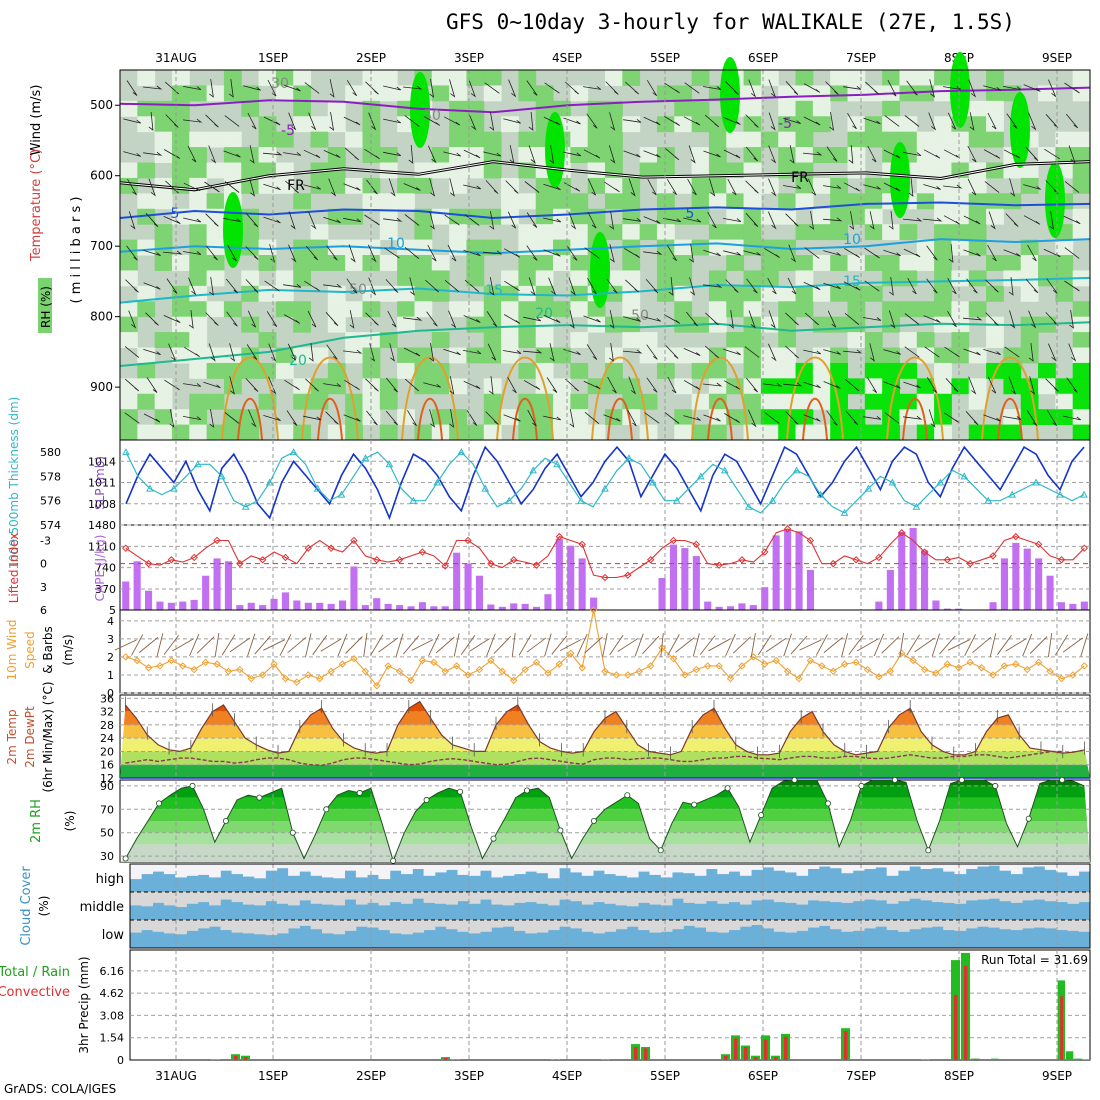 The width and height of the screenshot is (1100, 1100). Describe the element at coordinates (494, 291) in the screenshot. I see `contour-label: 15` at that location.